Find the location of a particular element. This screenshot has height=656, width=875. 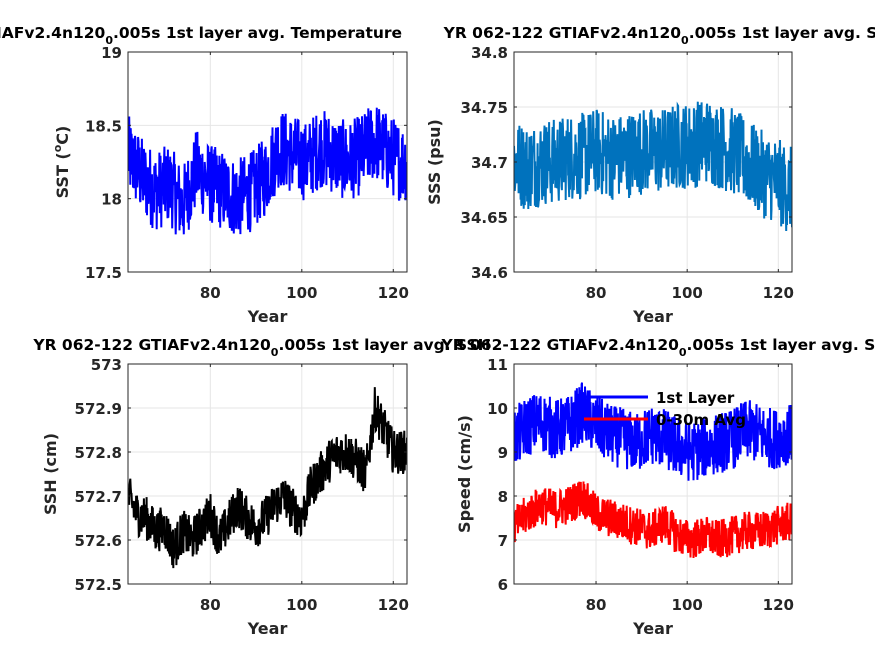

y-tick-label: 34.65 is located at coordinates (484, 218).